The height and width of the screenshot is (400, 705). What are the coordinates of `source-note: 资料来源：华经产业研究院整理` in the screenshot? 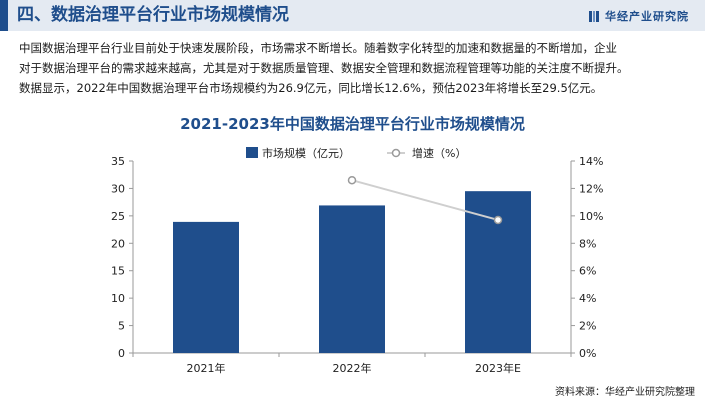 It's located at (625, 392).